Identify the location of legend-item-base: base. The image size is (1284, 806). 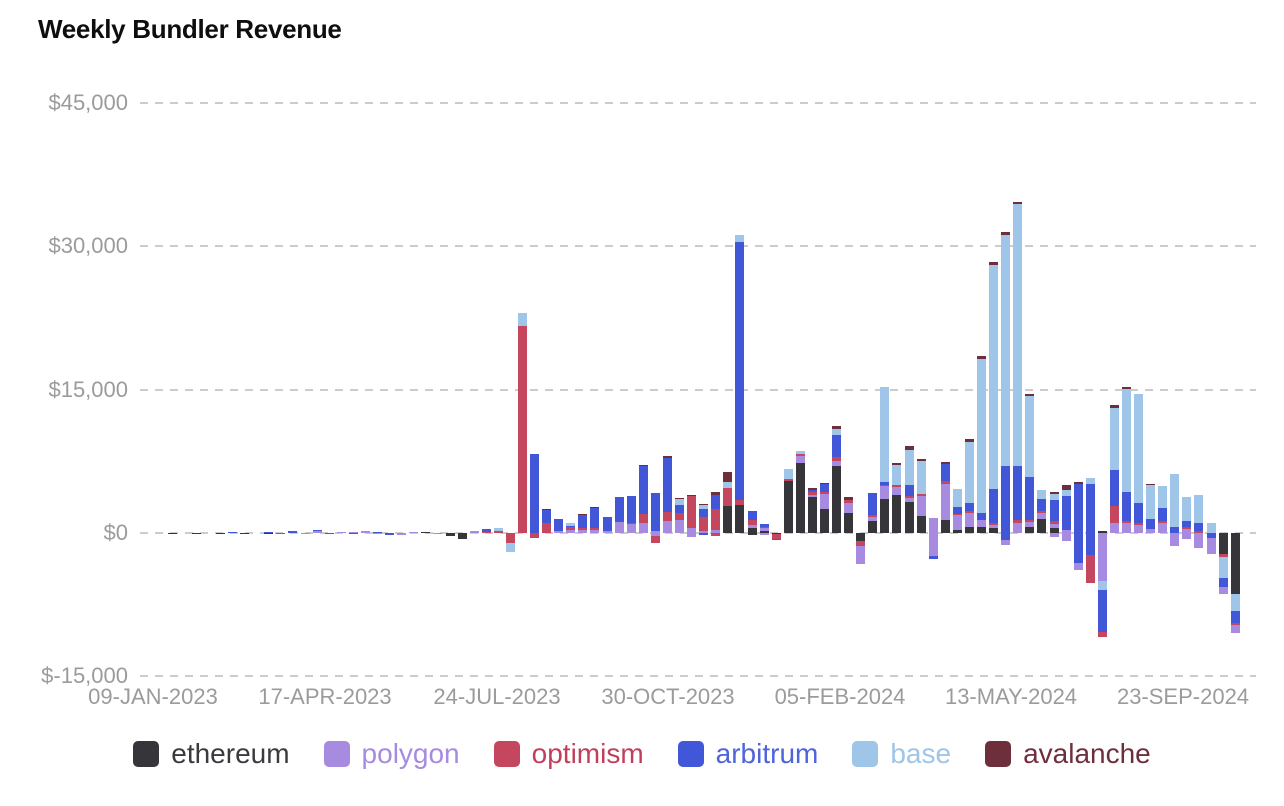
(901, 754).